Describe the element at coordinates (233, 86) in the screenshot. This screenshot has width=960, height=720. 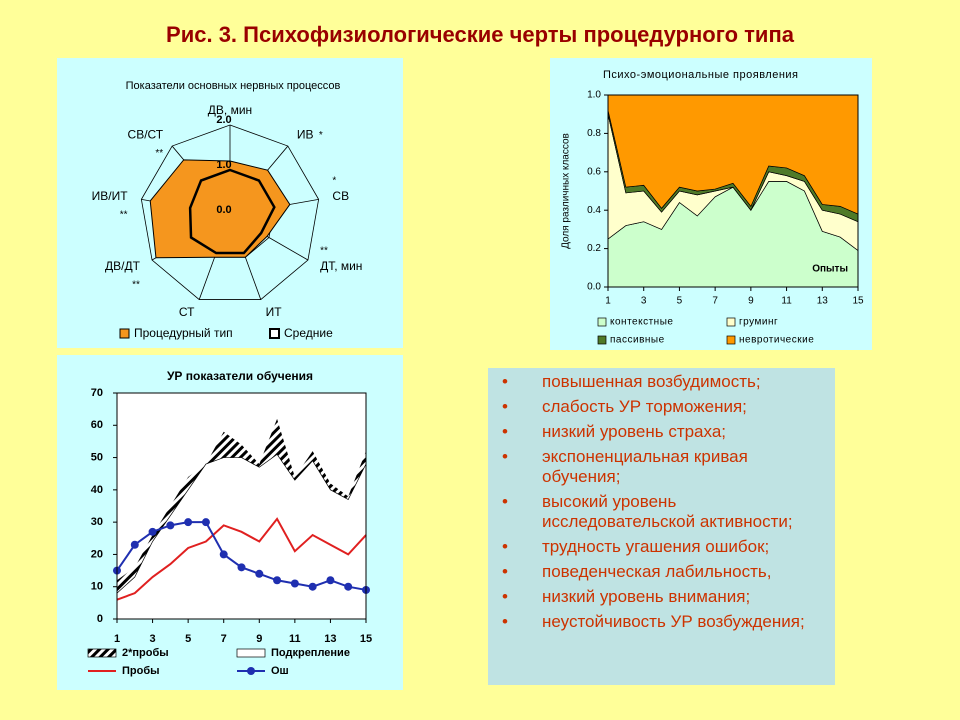
I see `chart-title: Показатели основных нервных процессов` at that location.